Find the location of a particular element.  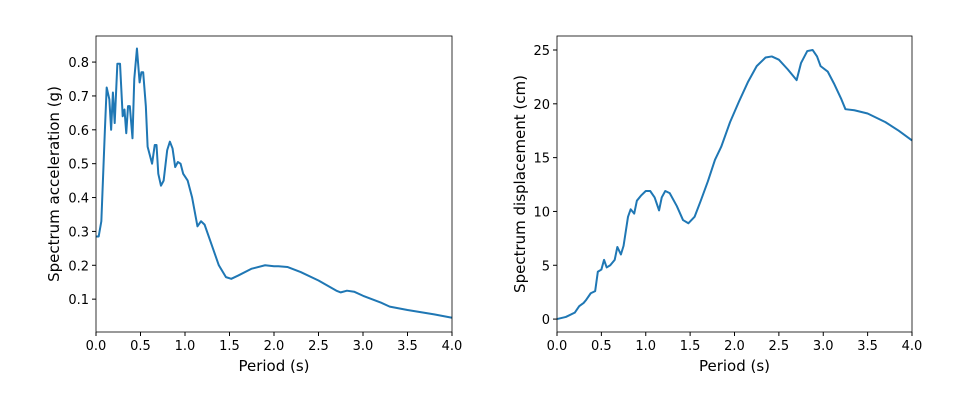

y-tick-label: 15 is located at coordinates (541, 159).